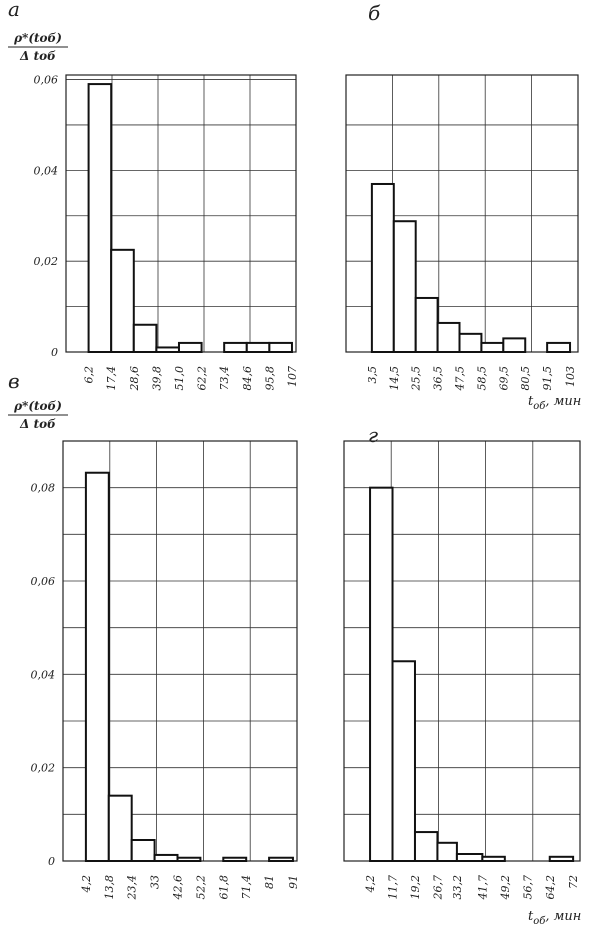 This screenshot has width=600, height=937. What do you see at coordinates (43, 488) in the screenshot?
I see `y-tick-label: 0,08` at bounding box center [43, 488].